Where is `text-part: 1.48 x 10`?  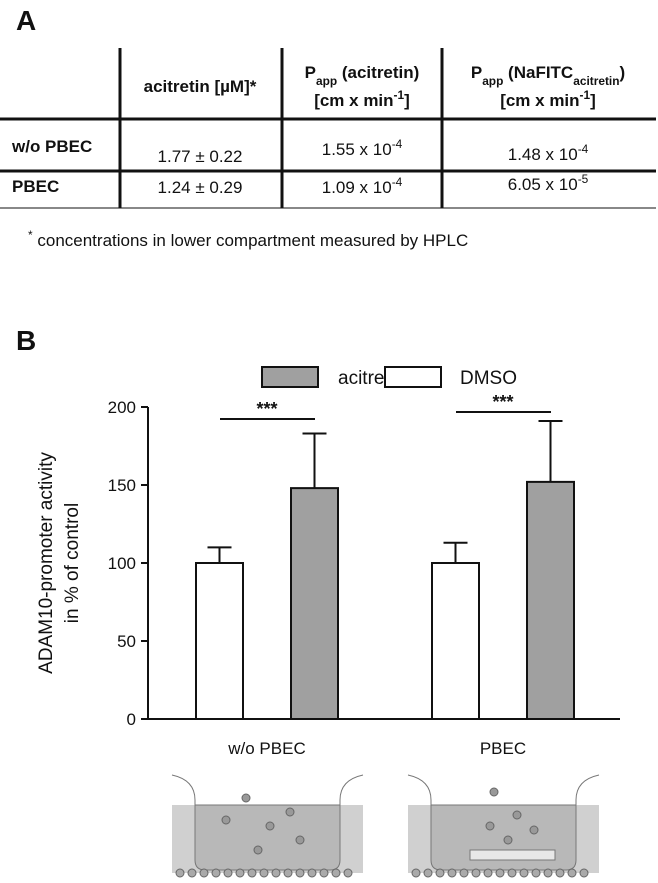
text-part: 1.48 x 10 is located at coordinates (543, 154).